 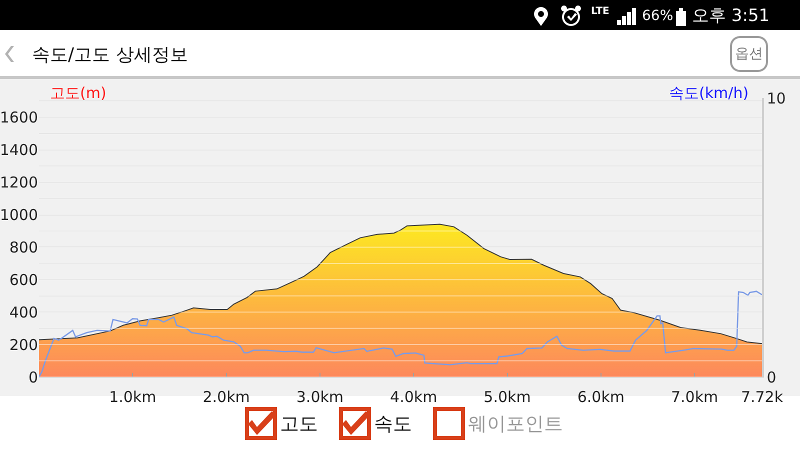 What do you see at coordinates (132, 397) in the screenshot?
I see `x-tick-label: 1.0km` at bounding box center [132, 397].